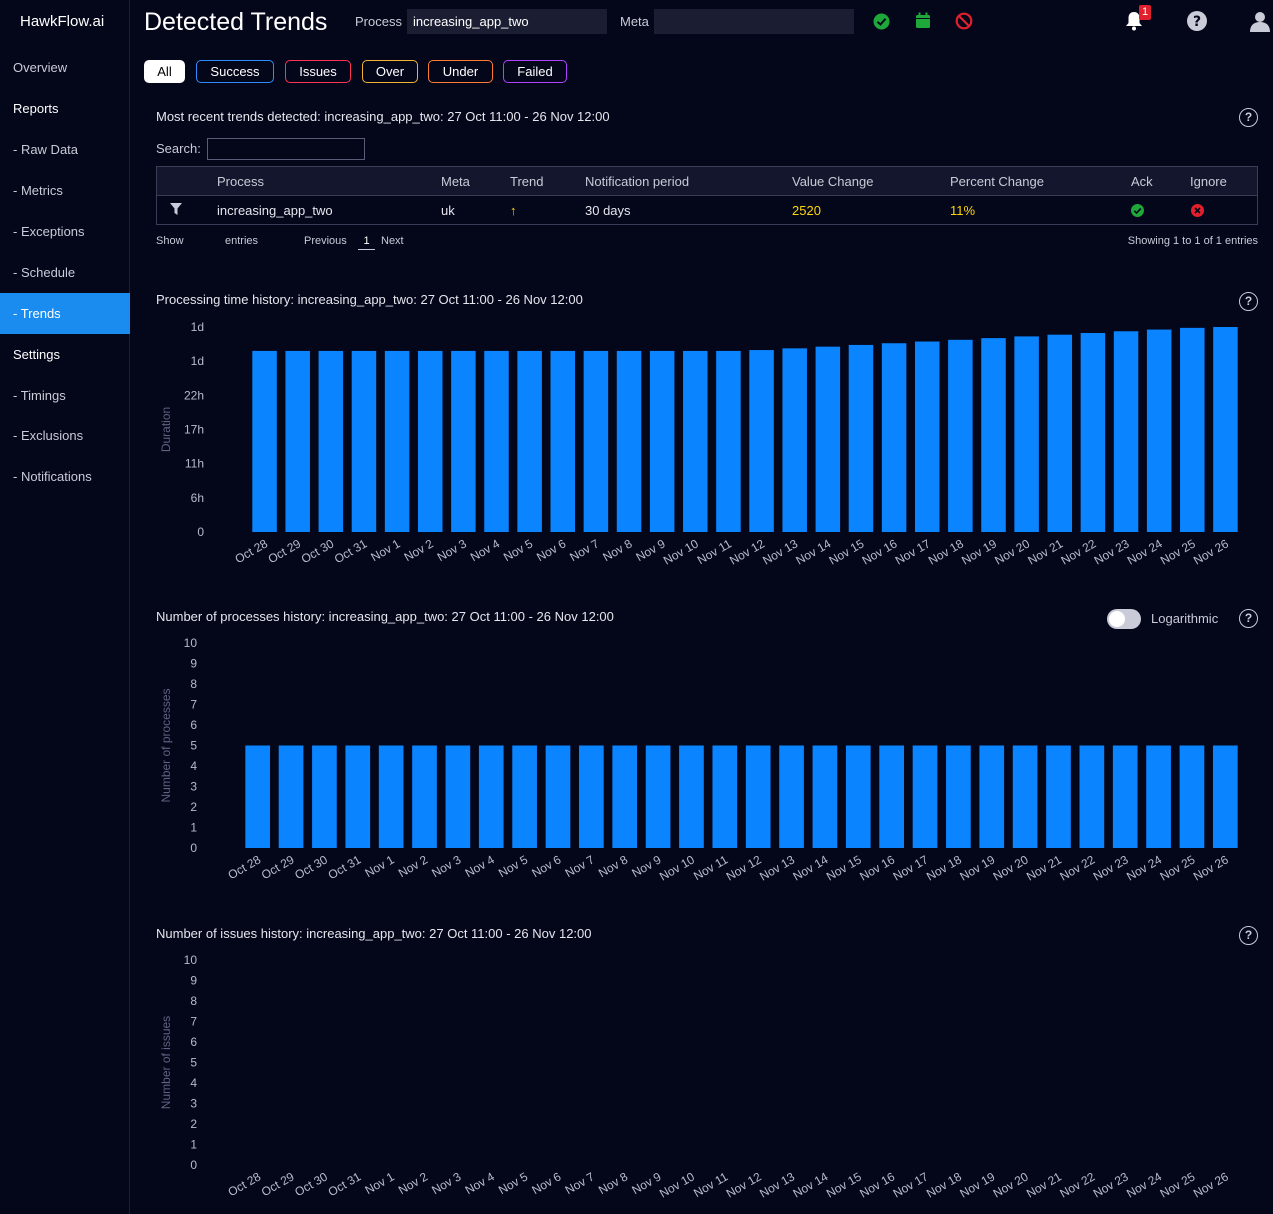  I want to click on column-header-notification-period: Notification period, so click(637, 181).